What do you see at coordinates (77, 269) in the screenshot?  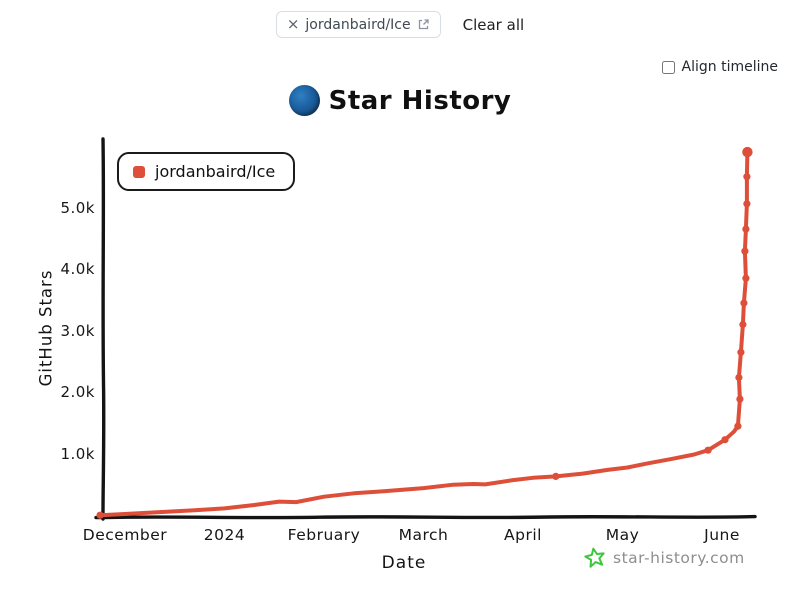 I see `y-tick-label: 4.0k` at bounding box center [77, 269].